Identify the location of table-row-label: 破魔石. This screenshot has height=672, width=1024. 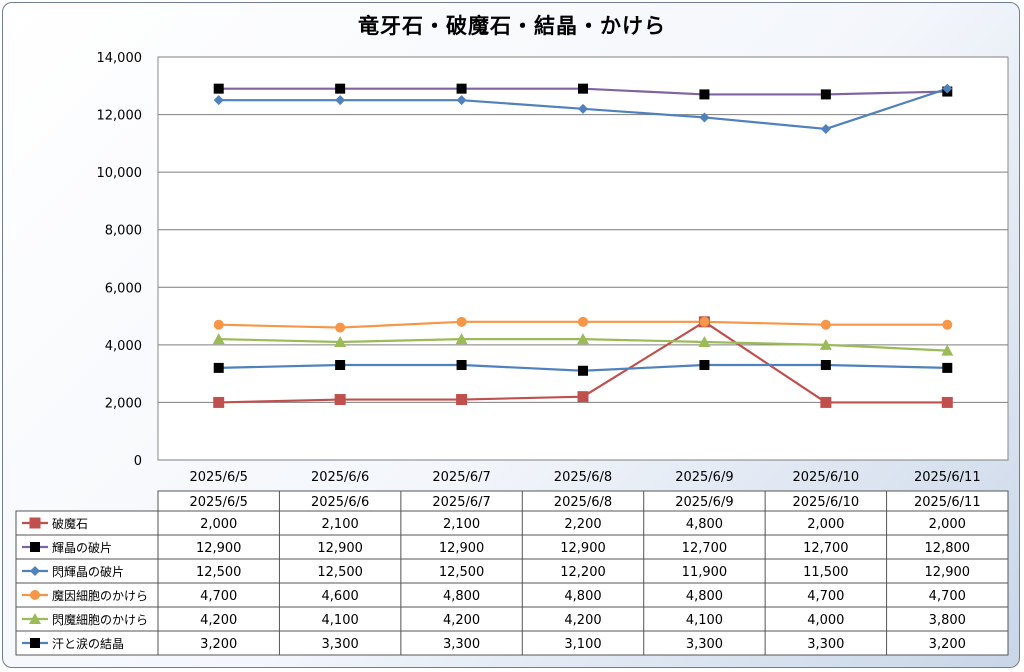
(70, 523).